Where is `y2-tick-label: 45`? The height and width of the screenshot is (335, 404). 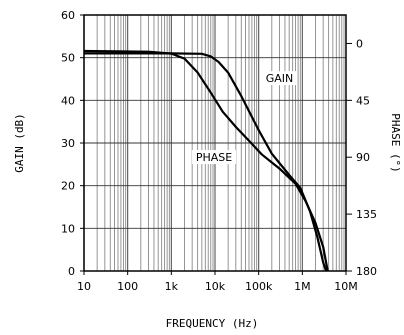 y2-tick-label: 45 is located at coordinates (363, 100).